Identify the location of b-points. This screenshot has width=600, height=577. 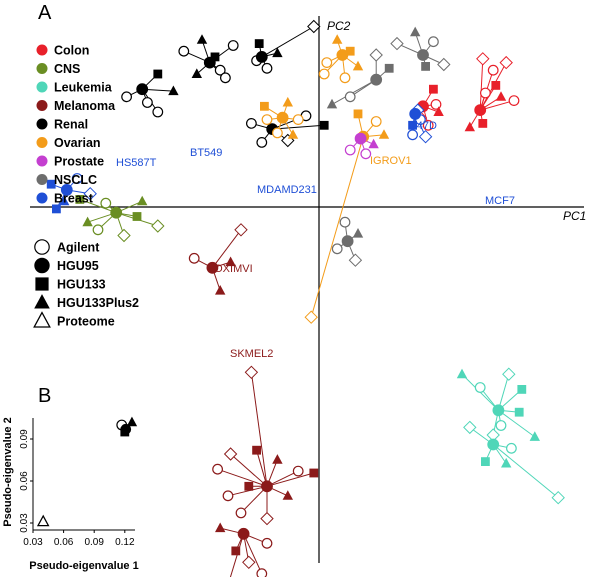
(87, 471).